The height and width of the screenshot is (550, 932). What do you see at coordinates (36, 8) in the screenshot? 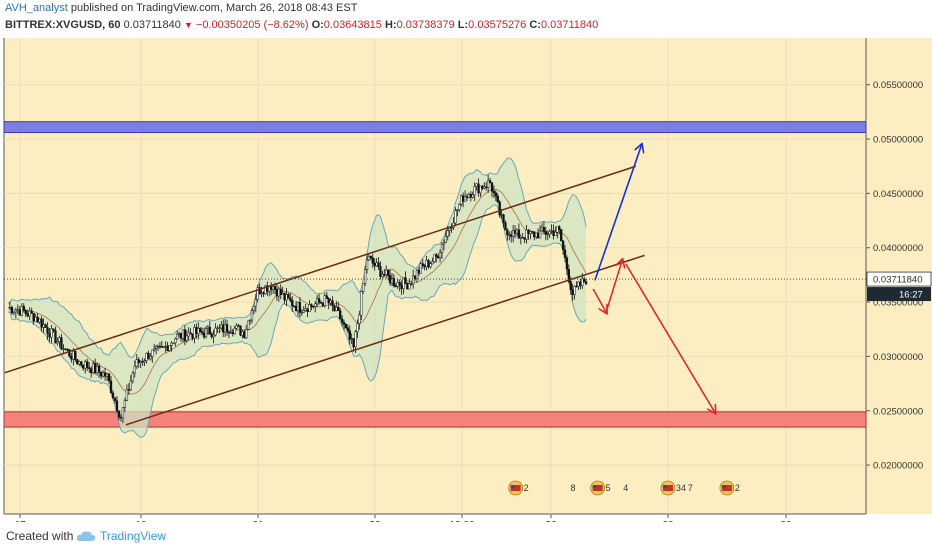
I see `author-link: AVH_analyst` at bounding box center [36, 8].